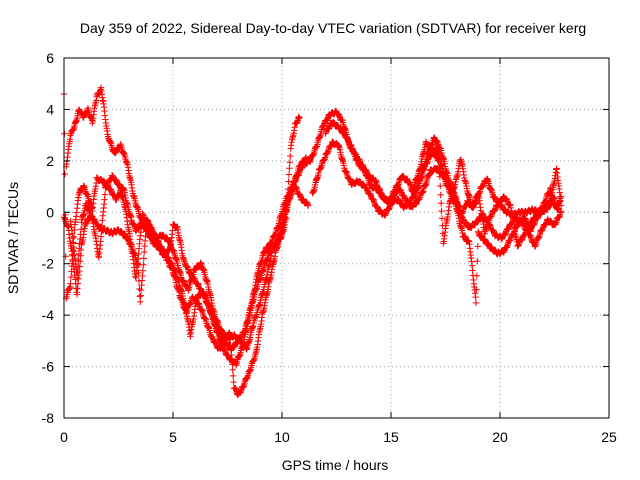  I want to click on y-tick-label: 0, so click(50, 212).